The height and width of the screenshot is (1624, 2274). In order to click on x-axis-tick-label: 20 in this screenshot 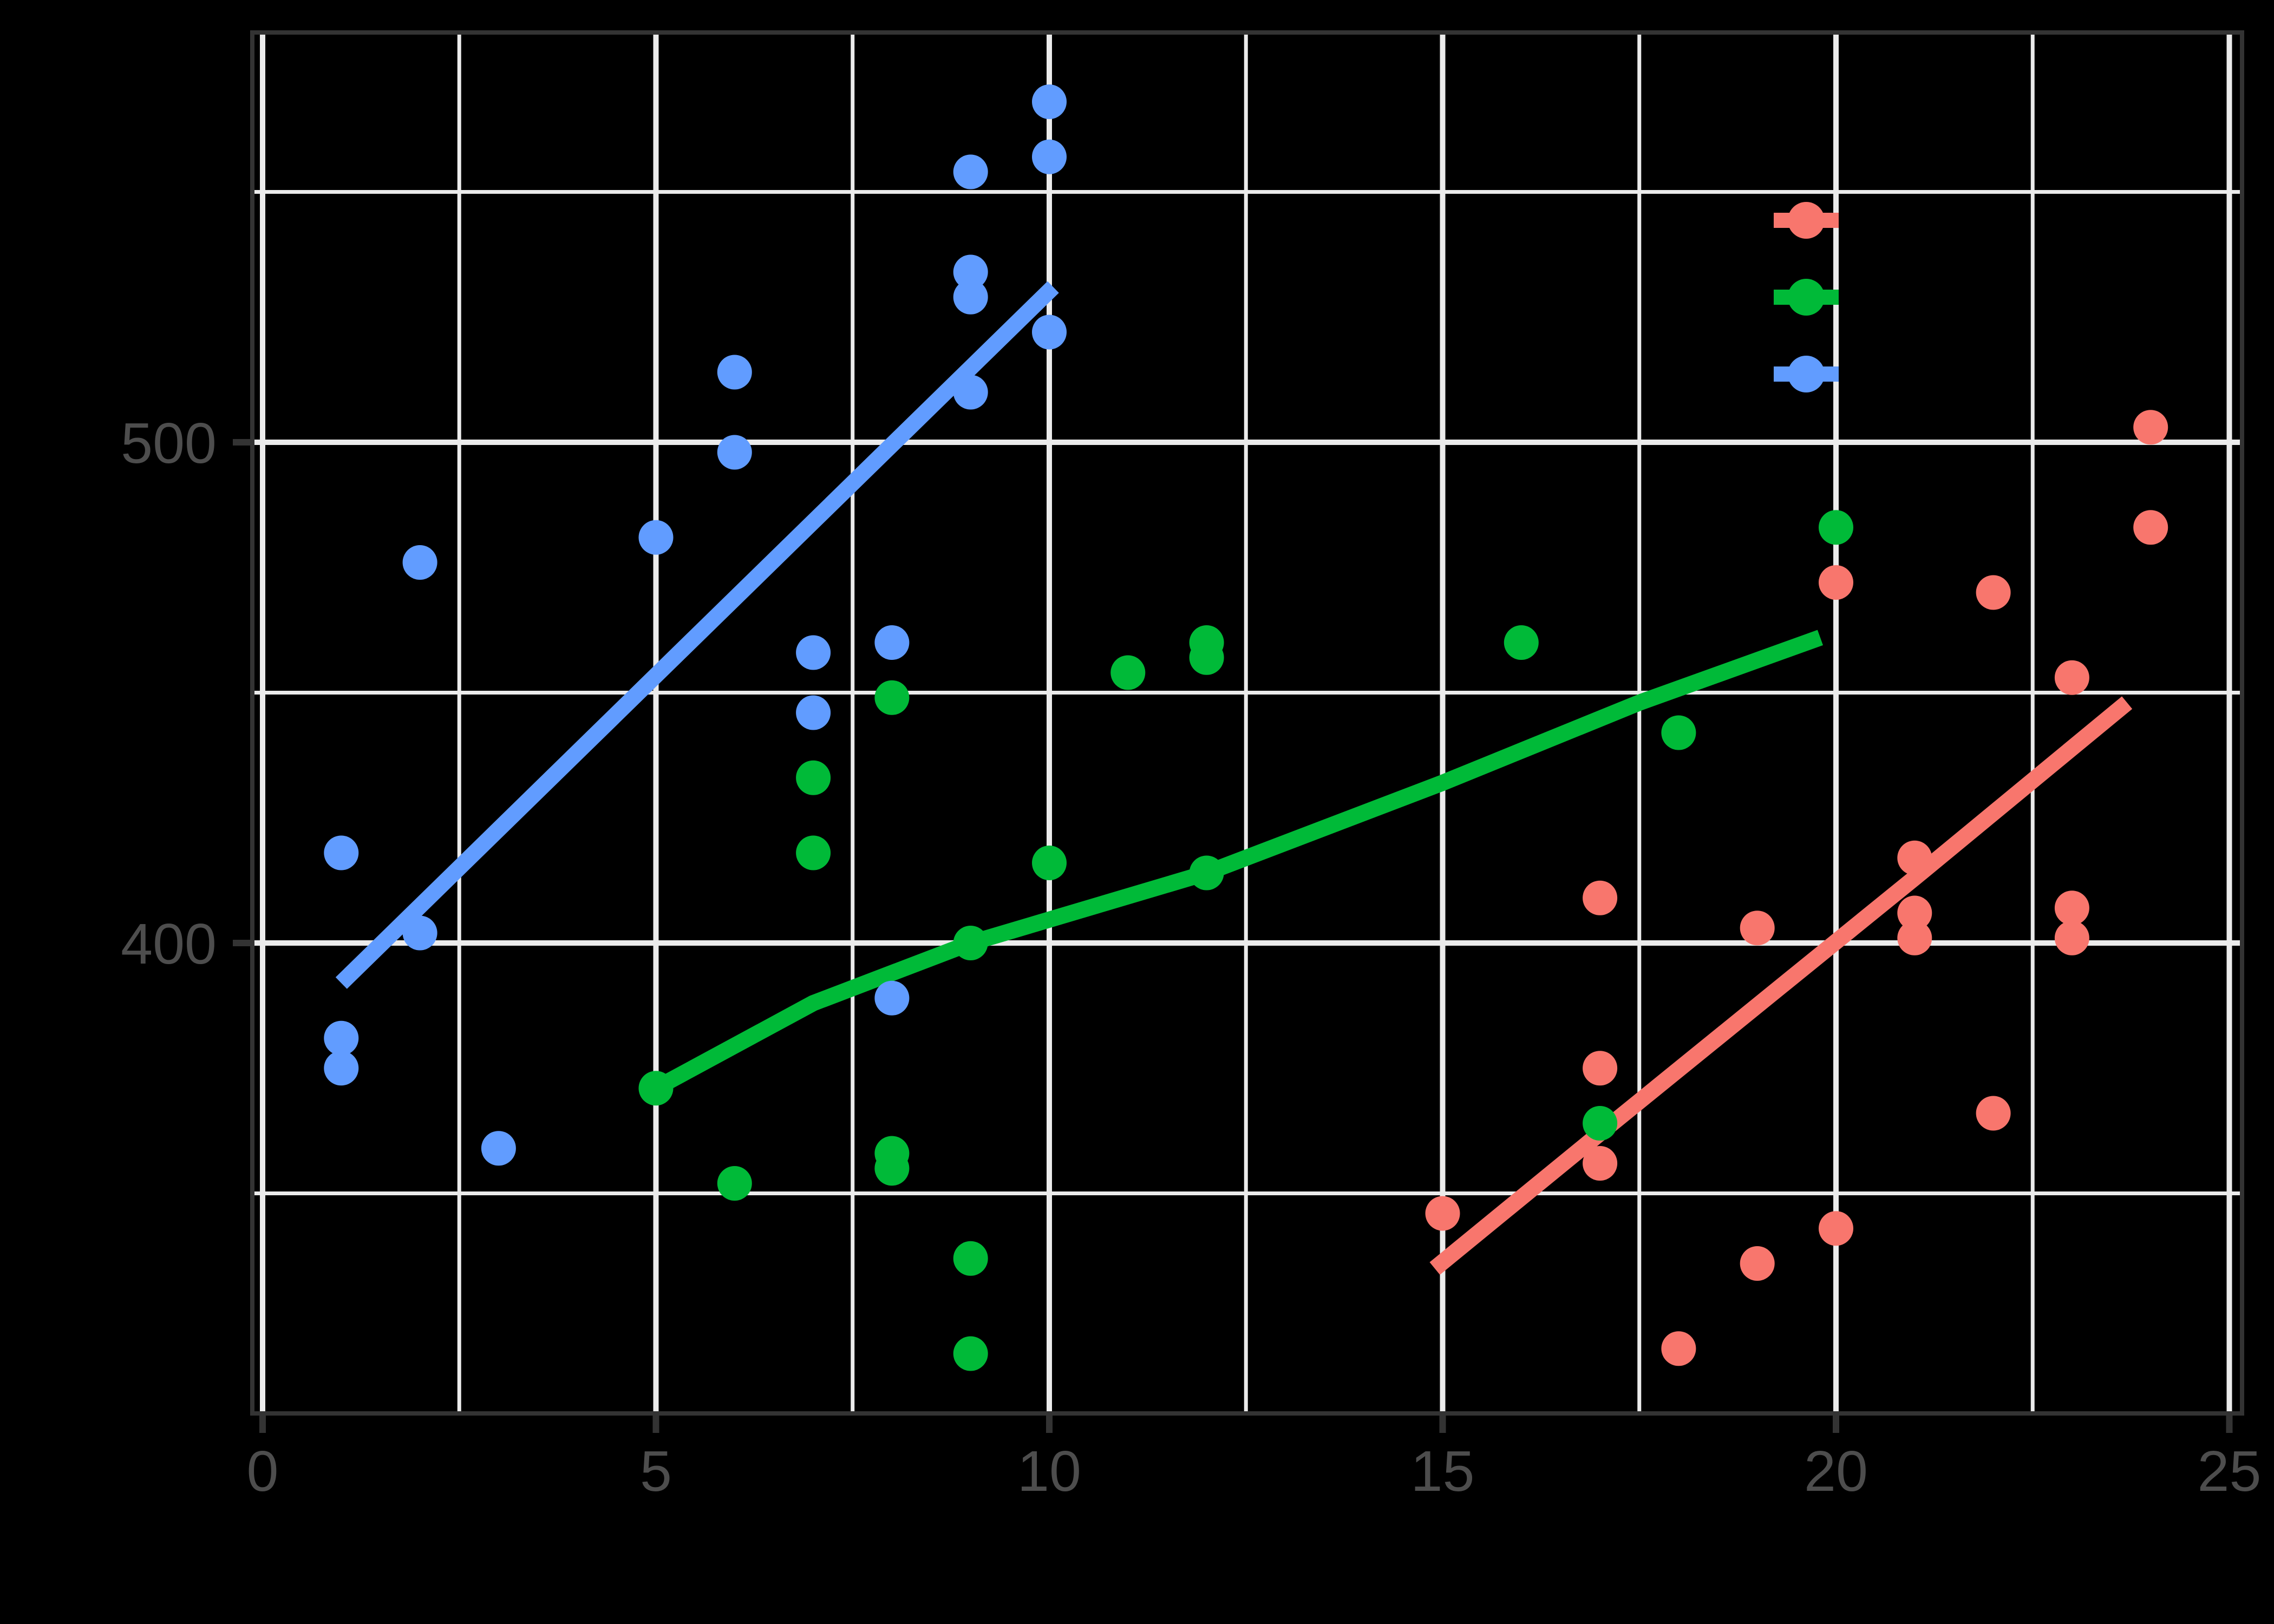, I will do `click(1836, 1471)`.